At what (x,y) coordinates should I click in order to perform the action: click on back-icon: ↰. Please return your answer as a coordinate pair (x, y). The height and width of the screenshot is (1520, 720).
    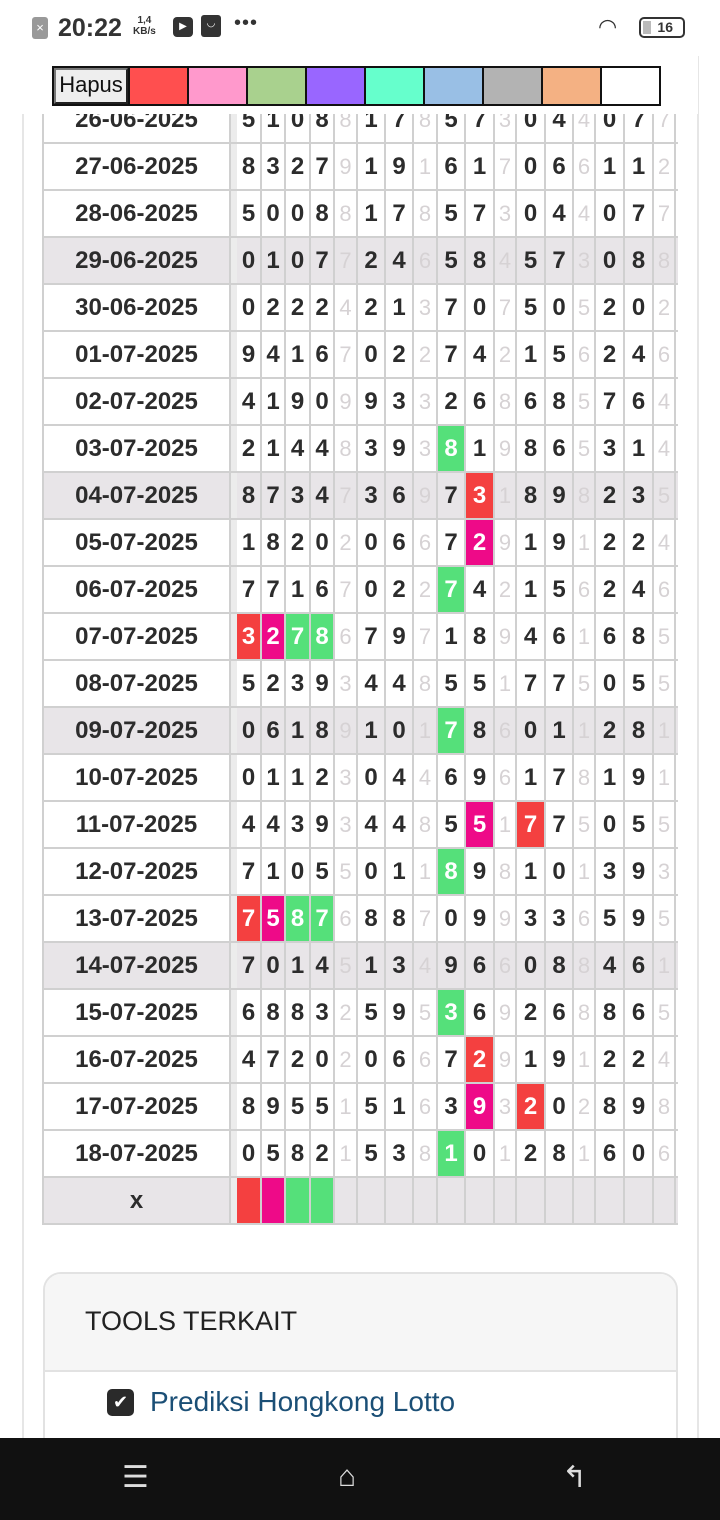
    Looking at the image, I should click on (575, 1477).